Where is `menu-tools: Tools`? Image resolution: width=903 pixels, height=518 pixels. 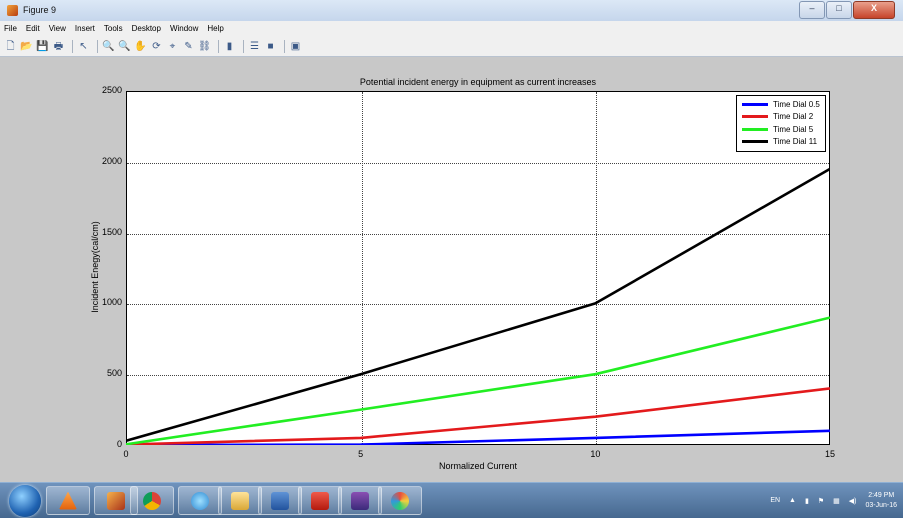
menu-tools: Tools is located at coordinates (113, 28).